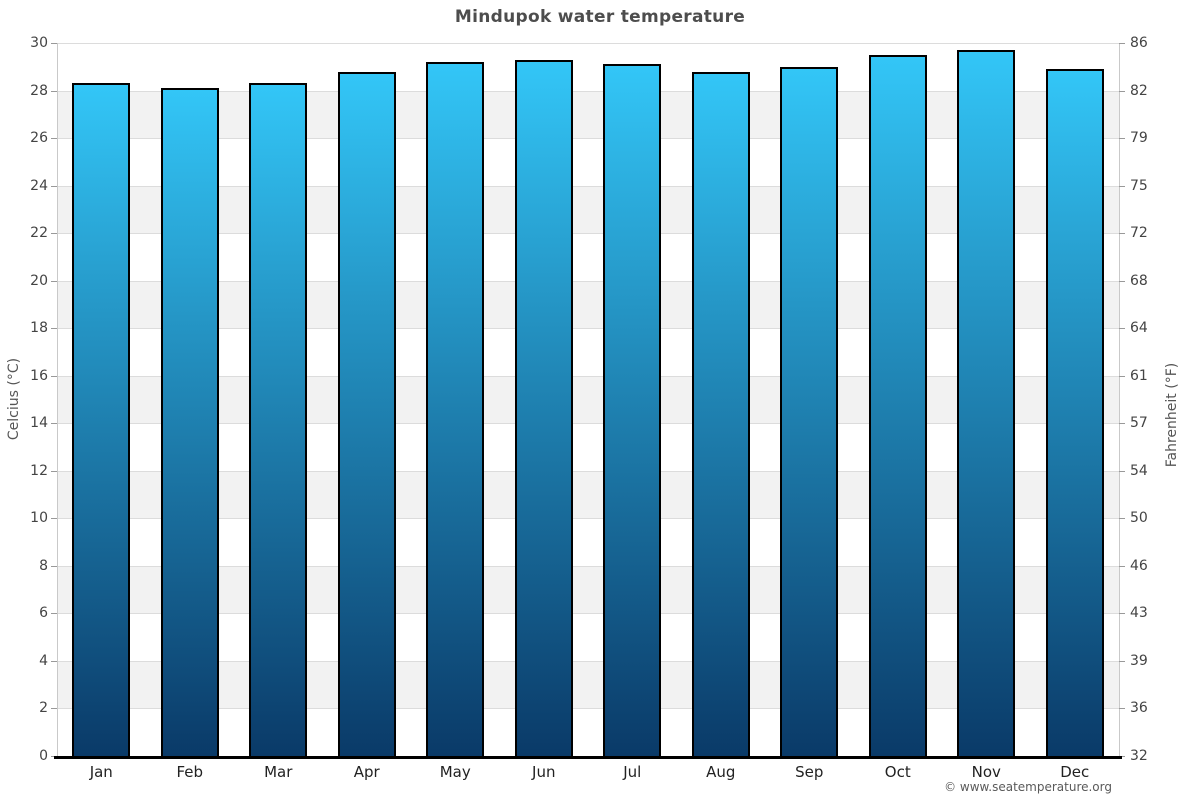 The height and width of the screenshot is (800, 1200). What do you see at coordinates (897, 772) in the screenshot?
I see `x-tick-label-oct: Oct` at bounding box center [897, 772].